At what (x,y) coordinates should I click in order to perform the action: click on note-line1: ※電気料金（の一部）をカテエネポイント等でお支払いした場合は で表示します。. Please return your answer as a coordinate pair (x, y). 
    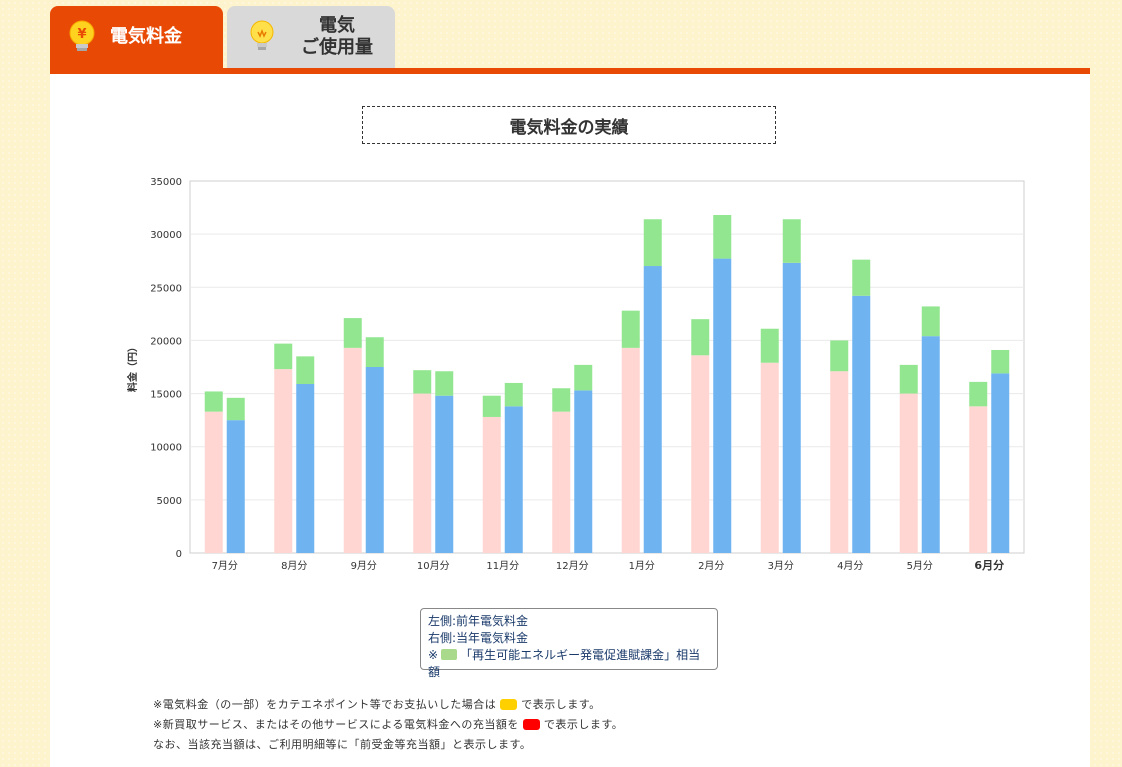
    Looking at the image, I should click on (388, 705).